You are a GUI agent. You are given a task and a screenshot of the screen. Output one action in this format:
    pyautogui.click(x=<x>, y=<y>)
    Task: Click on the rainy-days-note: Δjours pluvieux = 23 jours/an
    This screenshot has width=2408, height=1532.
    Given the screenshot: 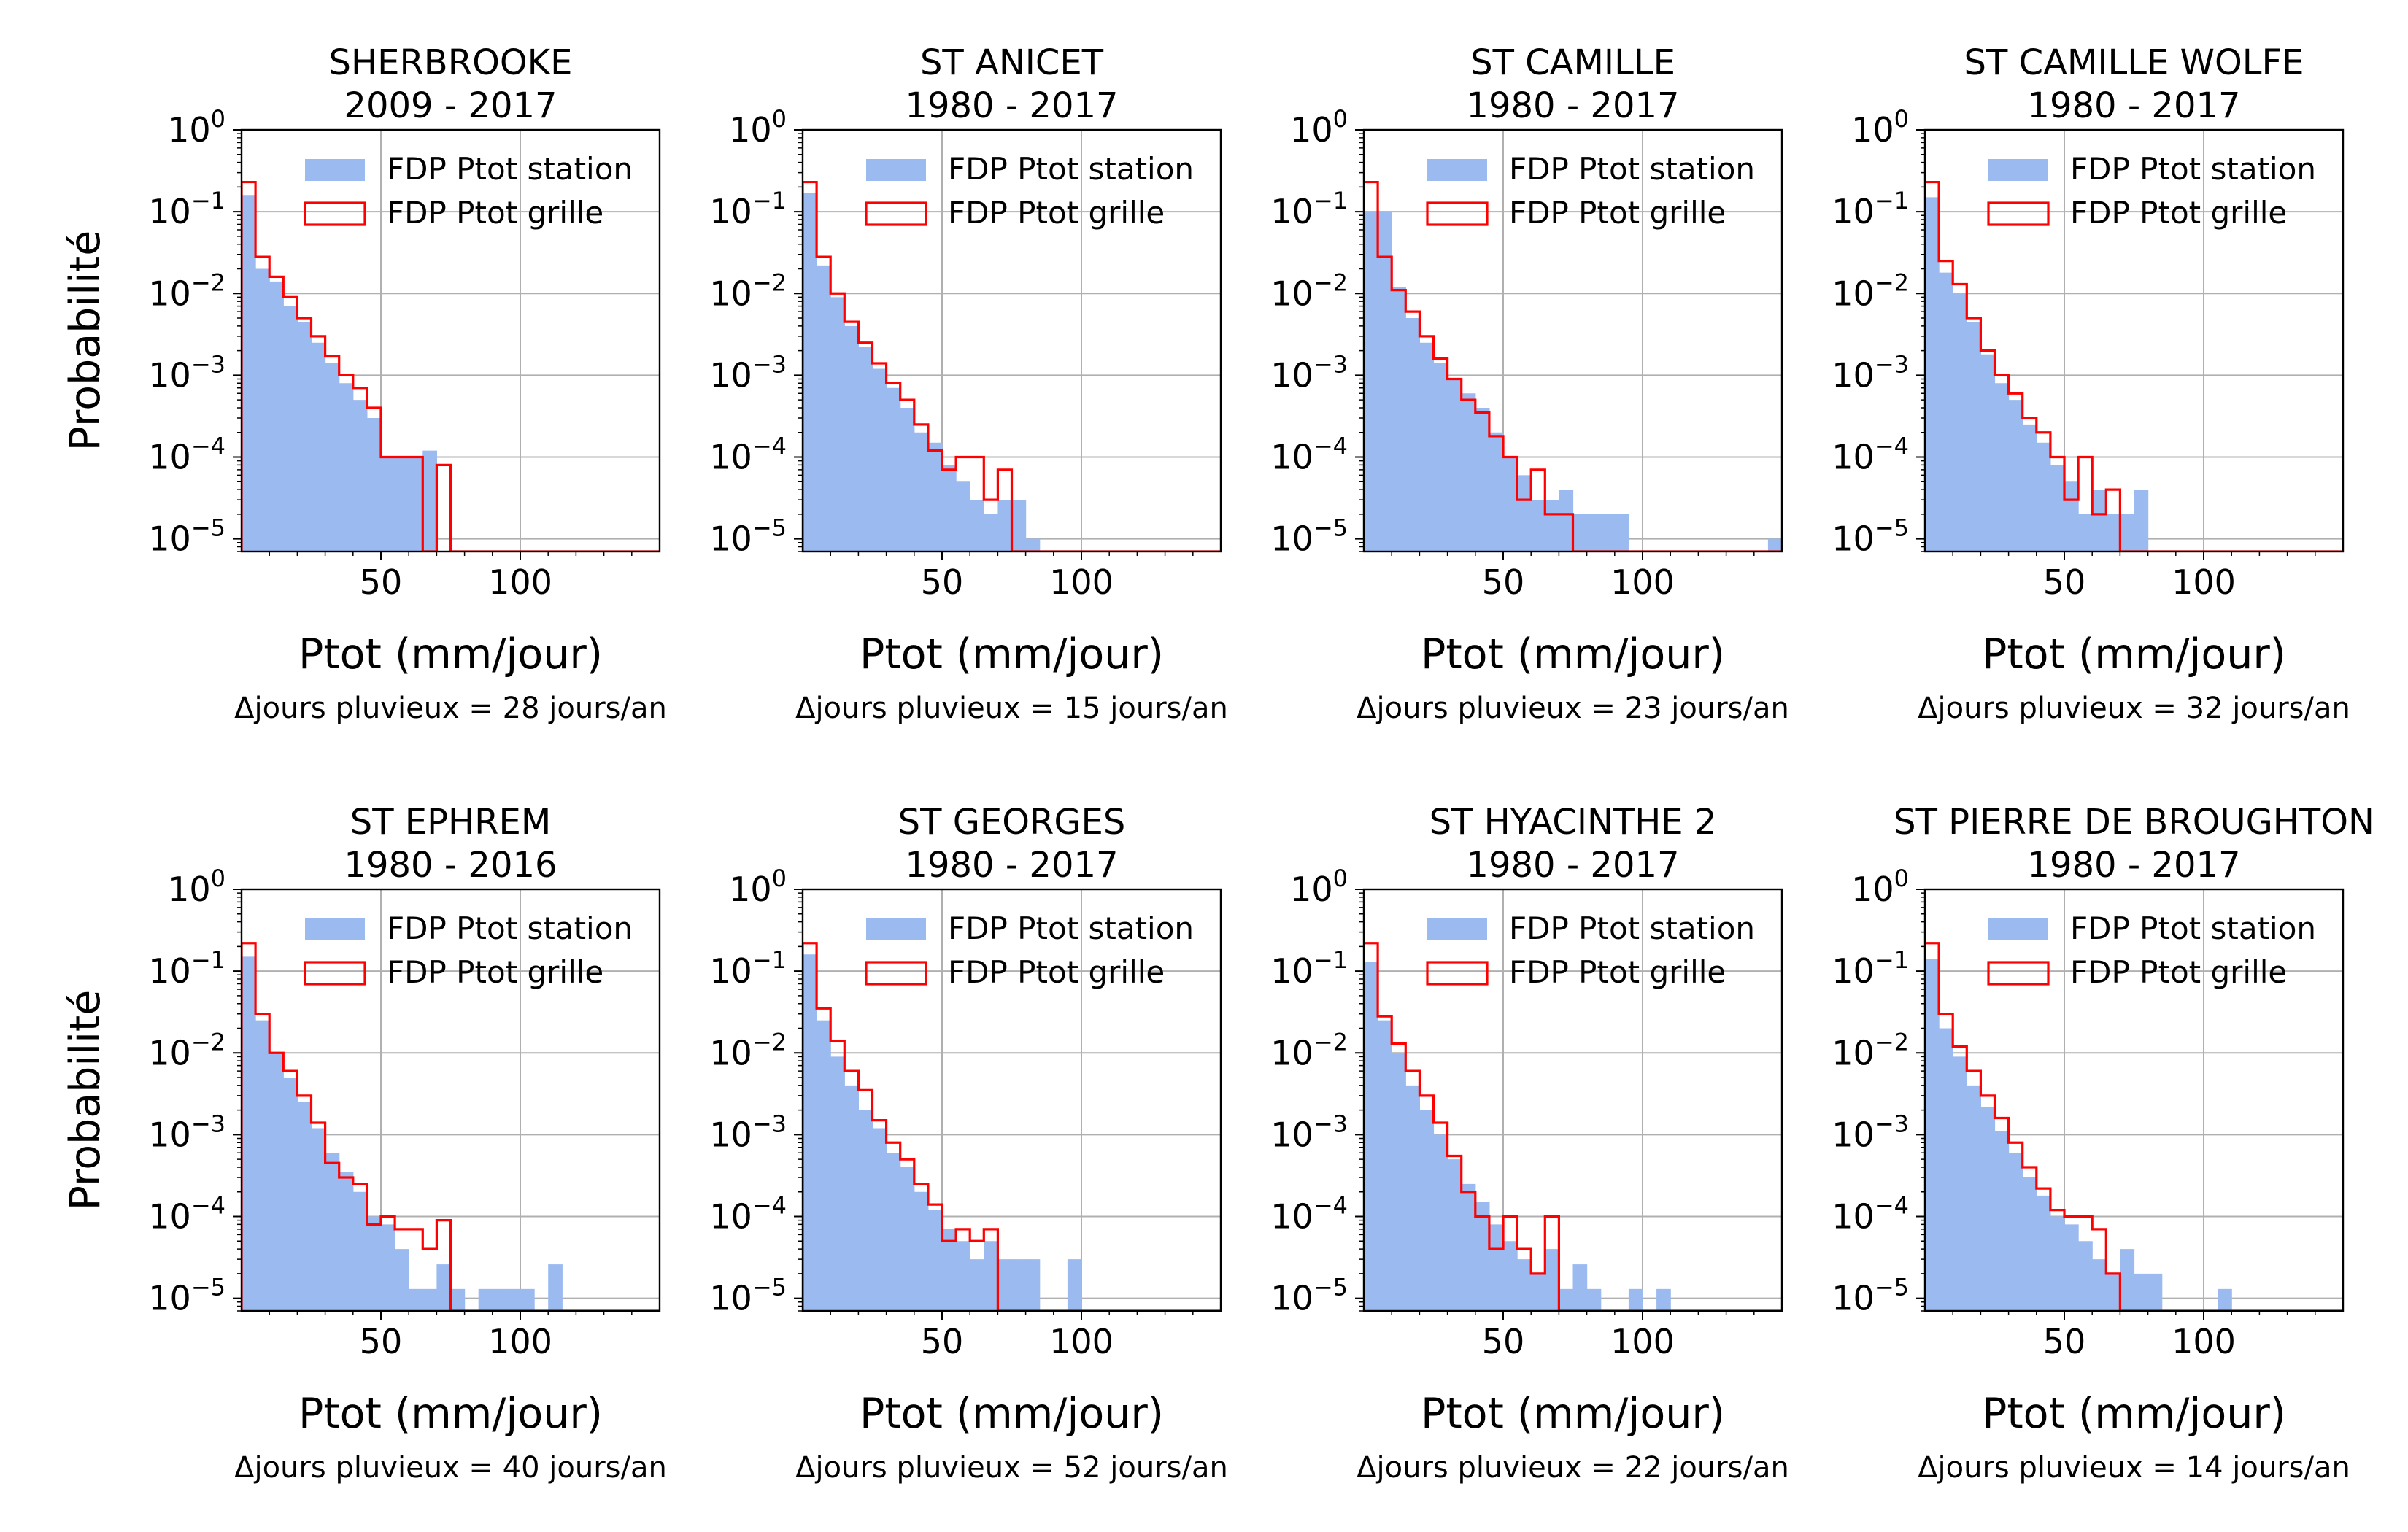 What is the action you would take?
    pyautogui.click(x=1573, y=709)
    